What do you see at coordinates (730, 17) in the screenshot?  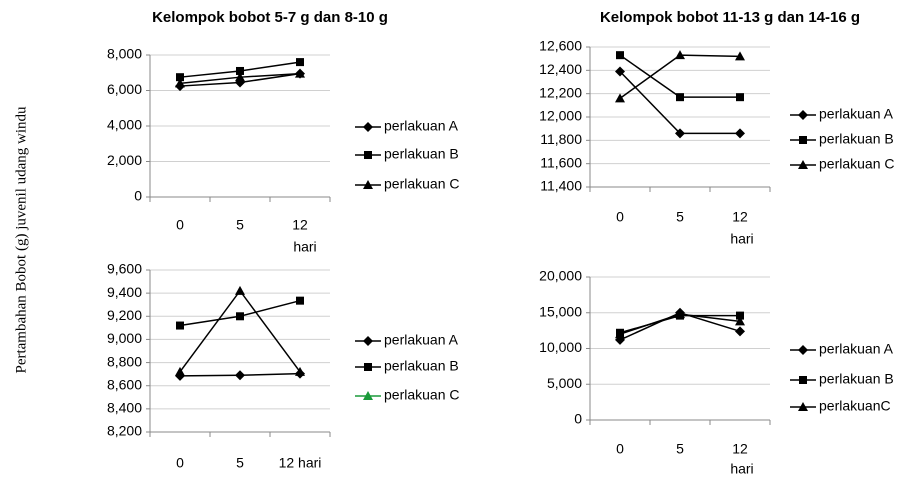 I see `chart-title: Kelompok bobot 11-13 g dan 14-16 g` at bounding box center [730, 17].